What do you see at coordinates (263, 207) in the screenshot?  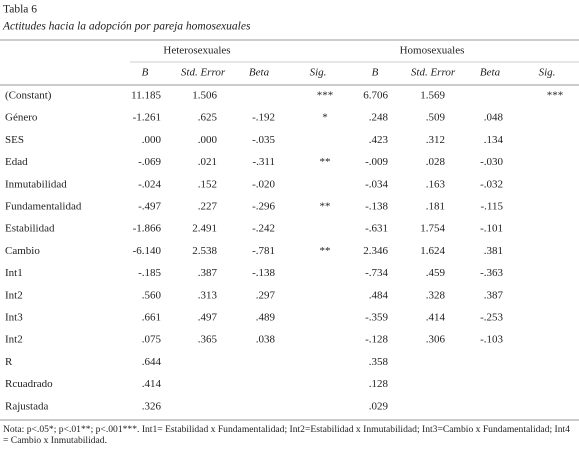 I see `cell: -.296` at bounding box center [263, 207].